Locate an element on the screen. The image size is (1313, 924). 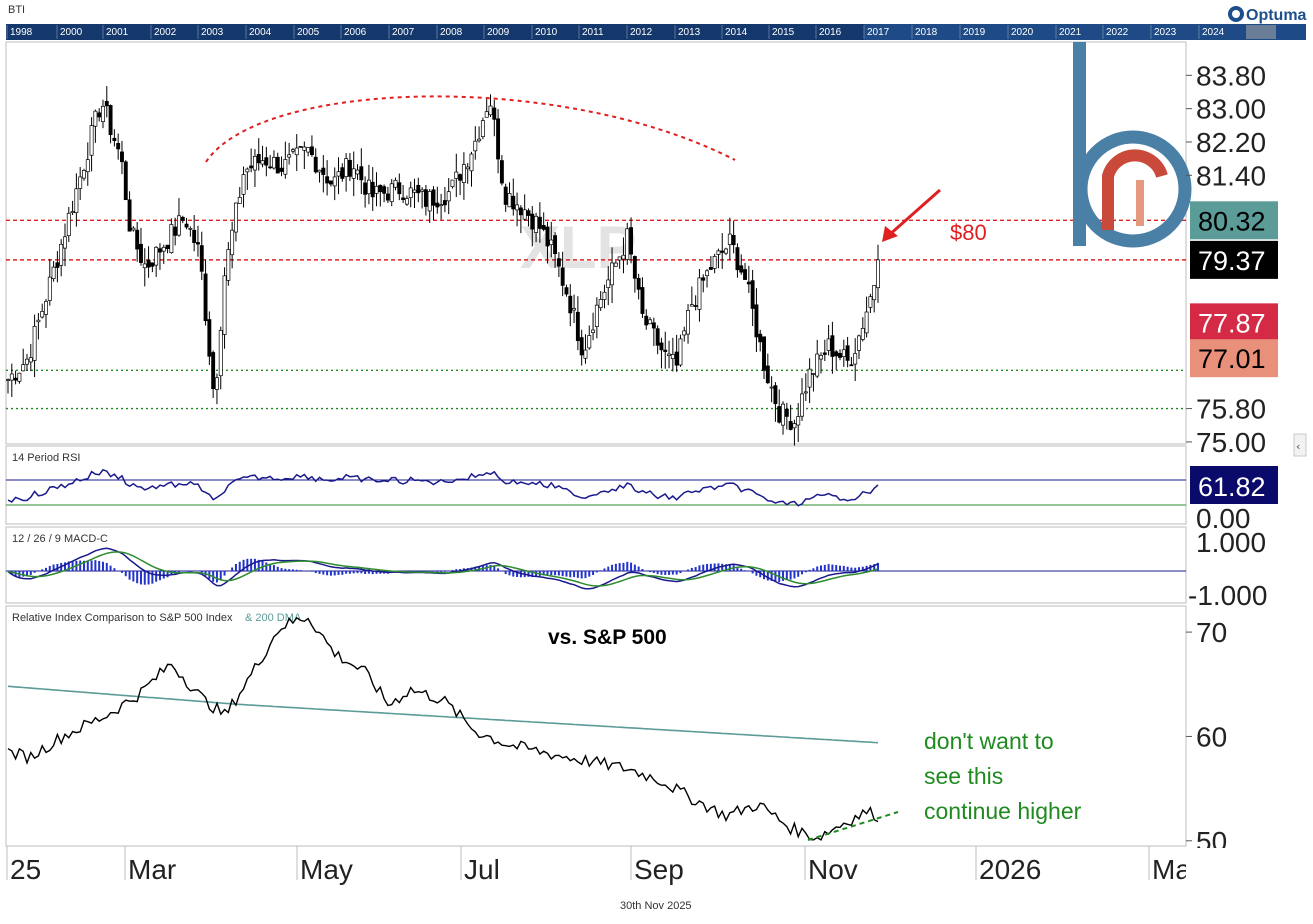
panel-collapse-button is located at coordinates (1300, 445).